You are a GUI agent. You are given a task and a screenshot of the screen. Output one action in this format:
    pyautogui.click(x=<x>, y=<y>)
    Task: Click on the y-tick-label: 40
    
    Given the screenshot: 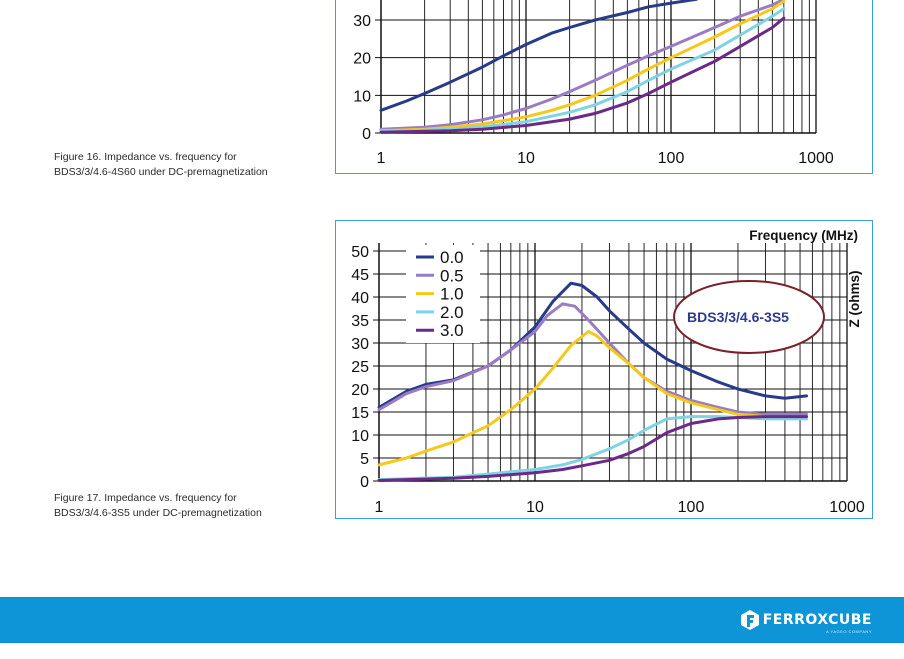 What is the action you would take?
    pyautogui.click(x=360, y=298)
    